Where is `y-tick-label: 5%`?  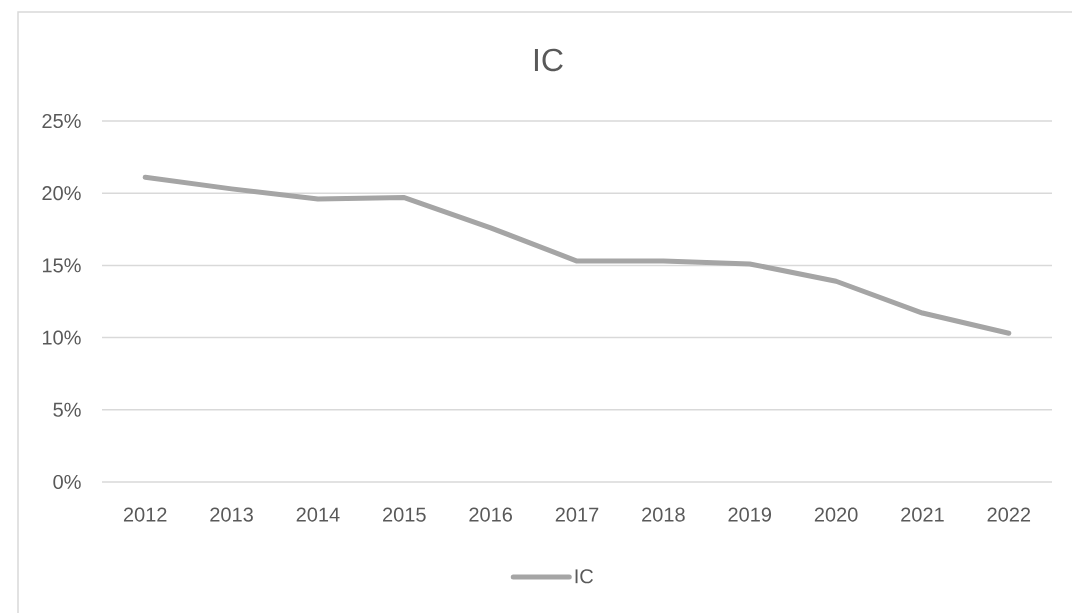
y-tick-label: 5% is located at coordinates (67, 409).